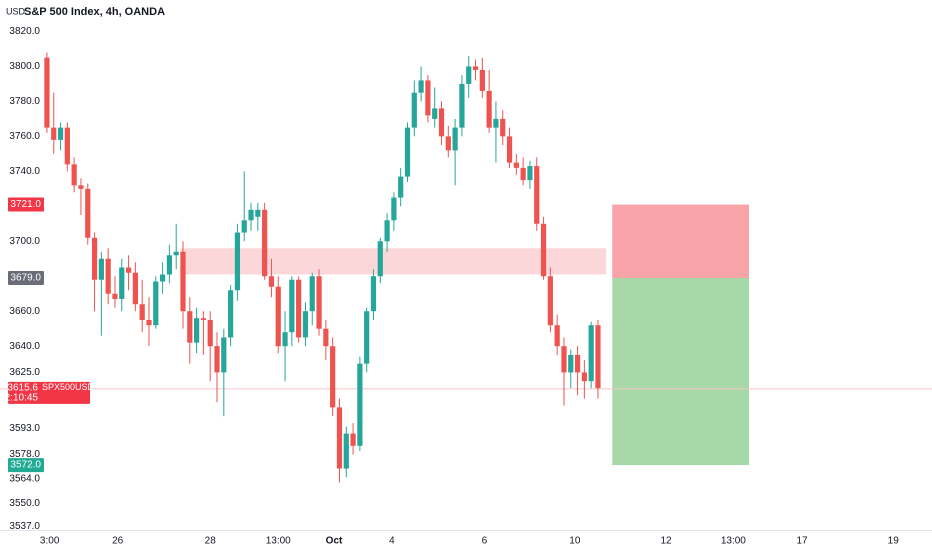  I want to click on currency: USD, so click(16, 11).